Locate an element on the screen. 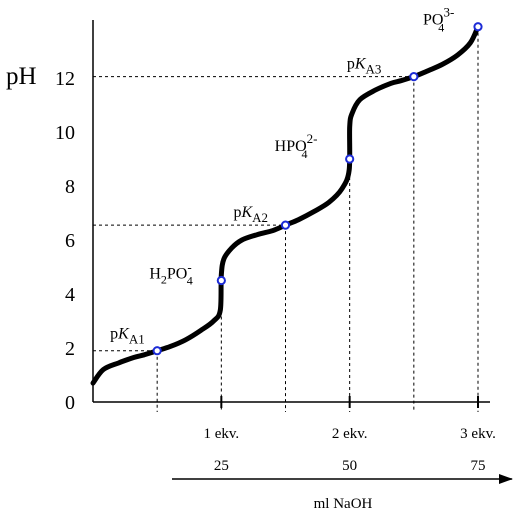  point-label: pKA1 is located at coordinates (127, 336).